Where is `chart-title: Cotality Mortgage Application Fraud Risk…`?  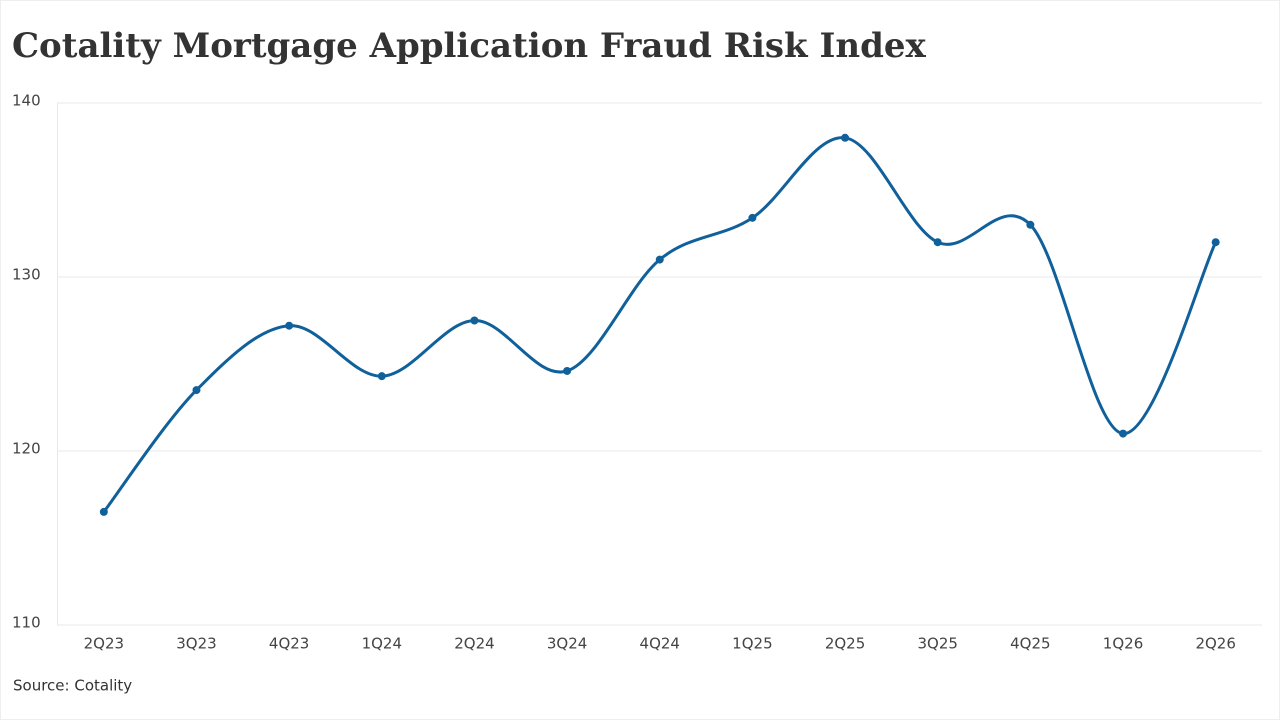 chart-title: Cotality Mortgage Application Fraud Risk… is located at coordinates (469, 46).